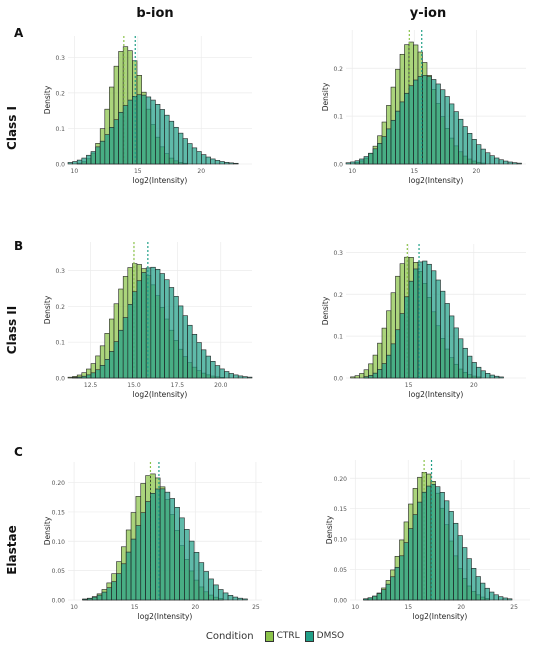  I want to click on x-tick-label: 10, so click(75, 171).